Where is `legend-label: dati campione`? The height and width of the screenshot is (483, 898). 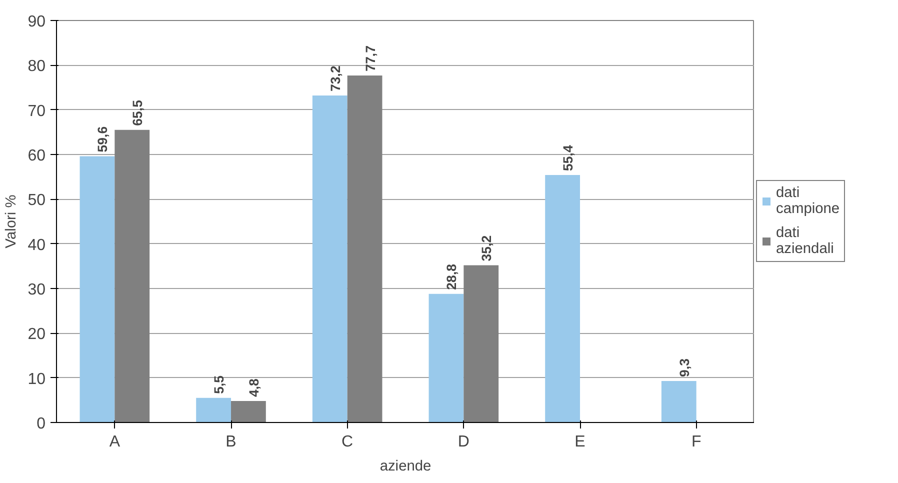
legend-label: dati campione is located at coordinates (808, 201).